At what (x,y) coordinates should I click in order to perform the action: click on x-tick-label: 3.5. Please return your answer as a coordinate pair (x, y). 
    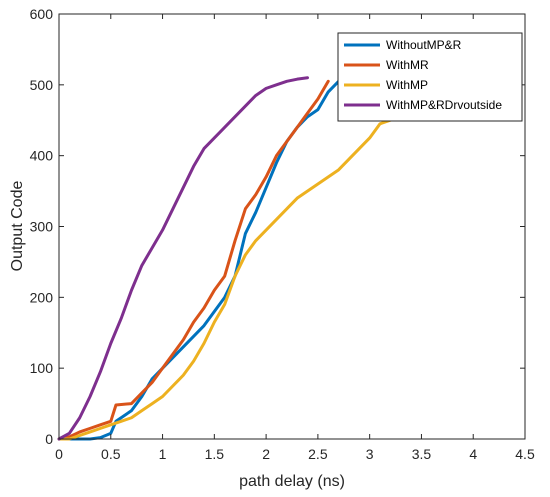
    Looking at the image, I should click on (422, 454).